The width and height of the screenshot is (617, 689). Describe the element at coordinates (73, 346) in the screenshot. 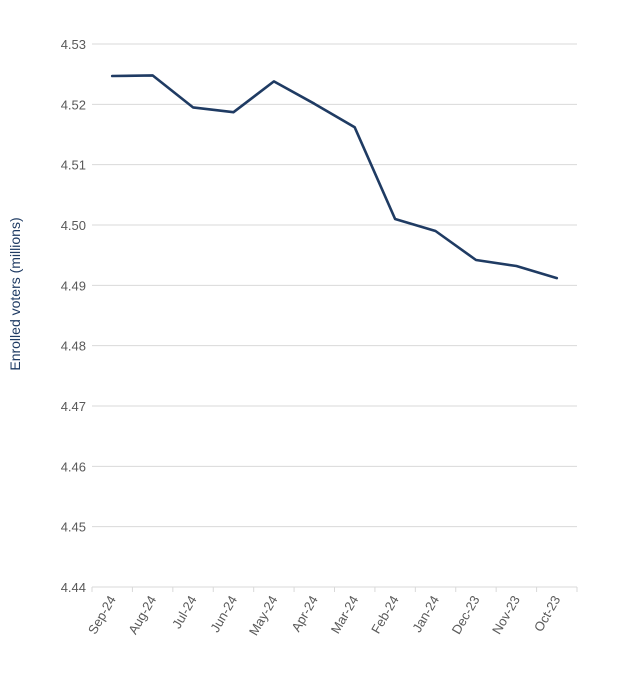

I see `y-tick-label: 4.48` at that location.